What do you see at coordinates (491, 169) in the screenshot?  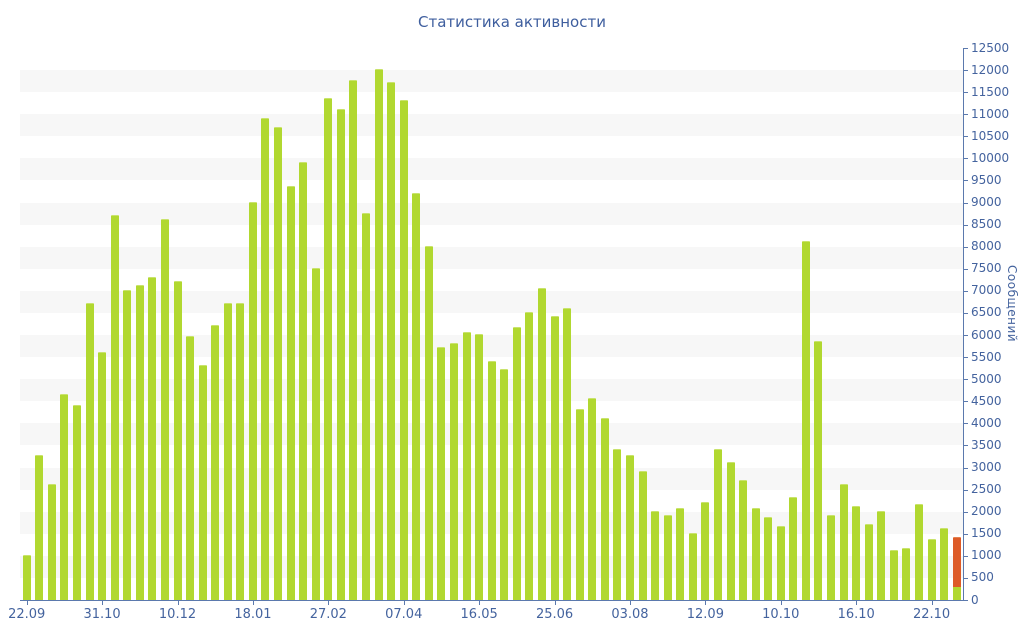 I see `grid-stripe` at bounding box center [491, 169].